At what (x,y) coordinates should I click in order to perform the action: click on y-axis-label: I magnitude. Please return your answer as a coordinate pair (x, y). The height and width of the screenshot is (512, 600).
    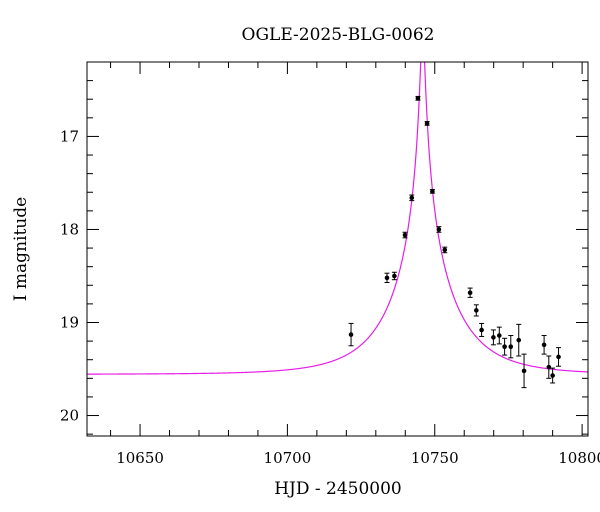
    Looking at the image, I should click on (21, 249).